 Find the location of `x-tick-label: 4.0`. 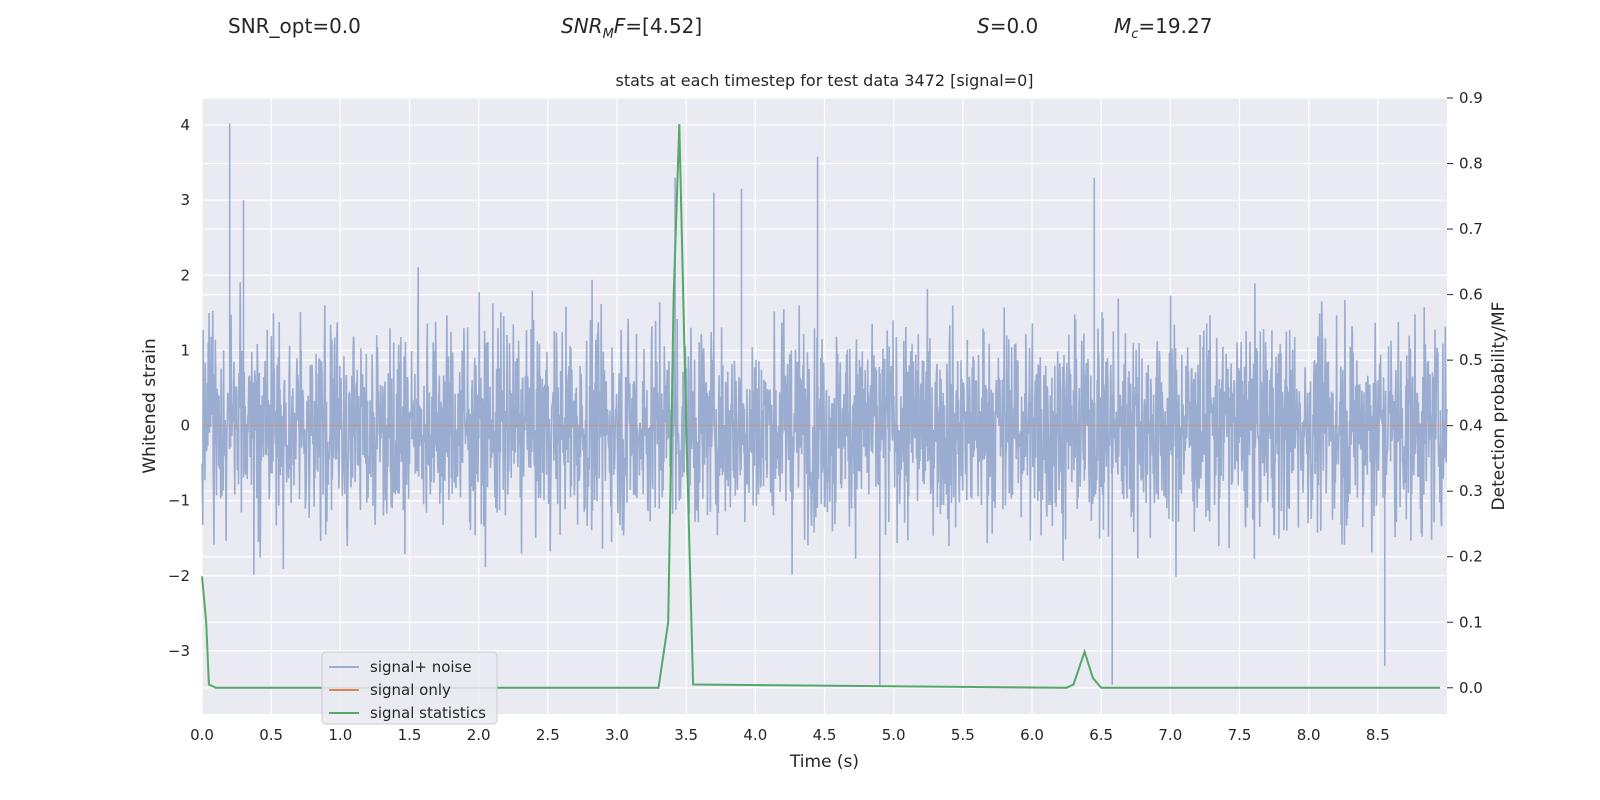

x-tick-label: 4.0 is located at coordinates (755, 735).